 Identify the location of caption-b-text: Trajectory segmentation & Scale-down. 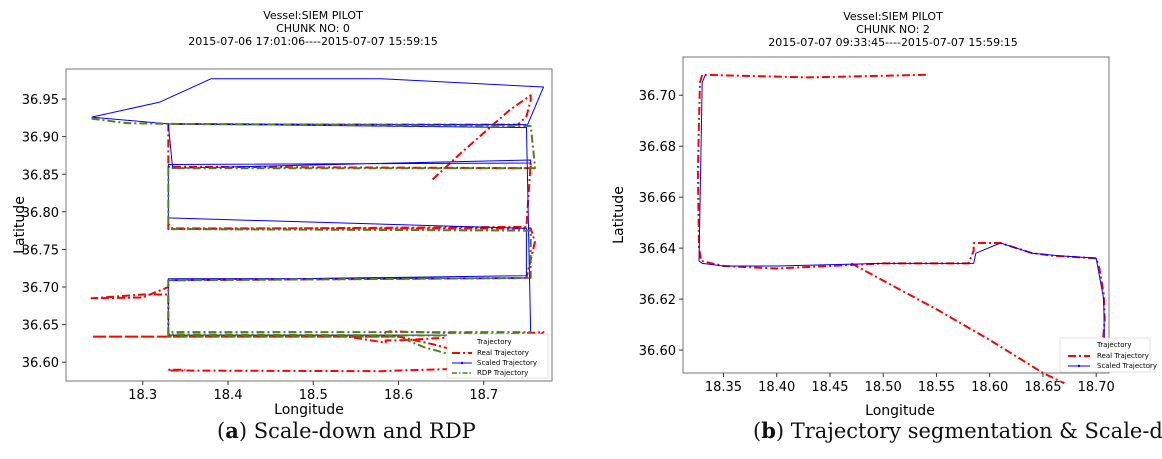
(976, 431).